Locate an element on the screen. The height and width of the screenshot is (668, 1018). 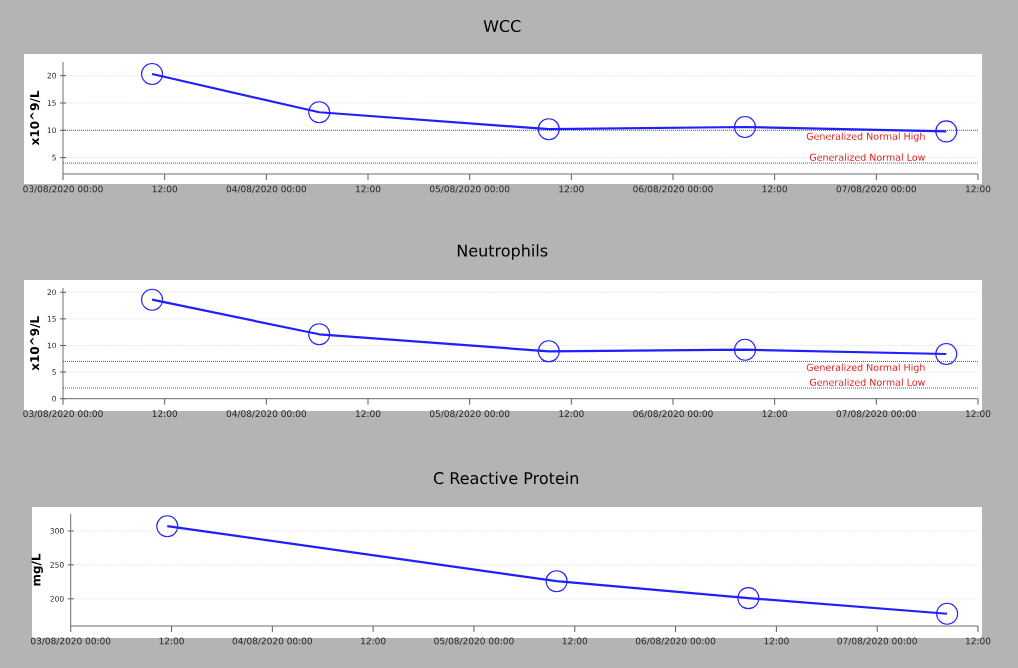
chart-title: C Reactive Protein is located at coordinates (506, 478).